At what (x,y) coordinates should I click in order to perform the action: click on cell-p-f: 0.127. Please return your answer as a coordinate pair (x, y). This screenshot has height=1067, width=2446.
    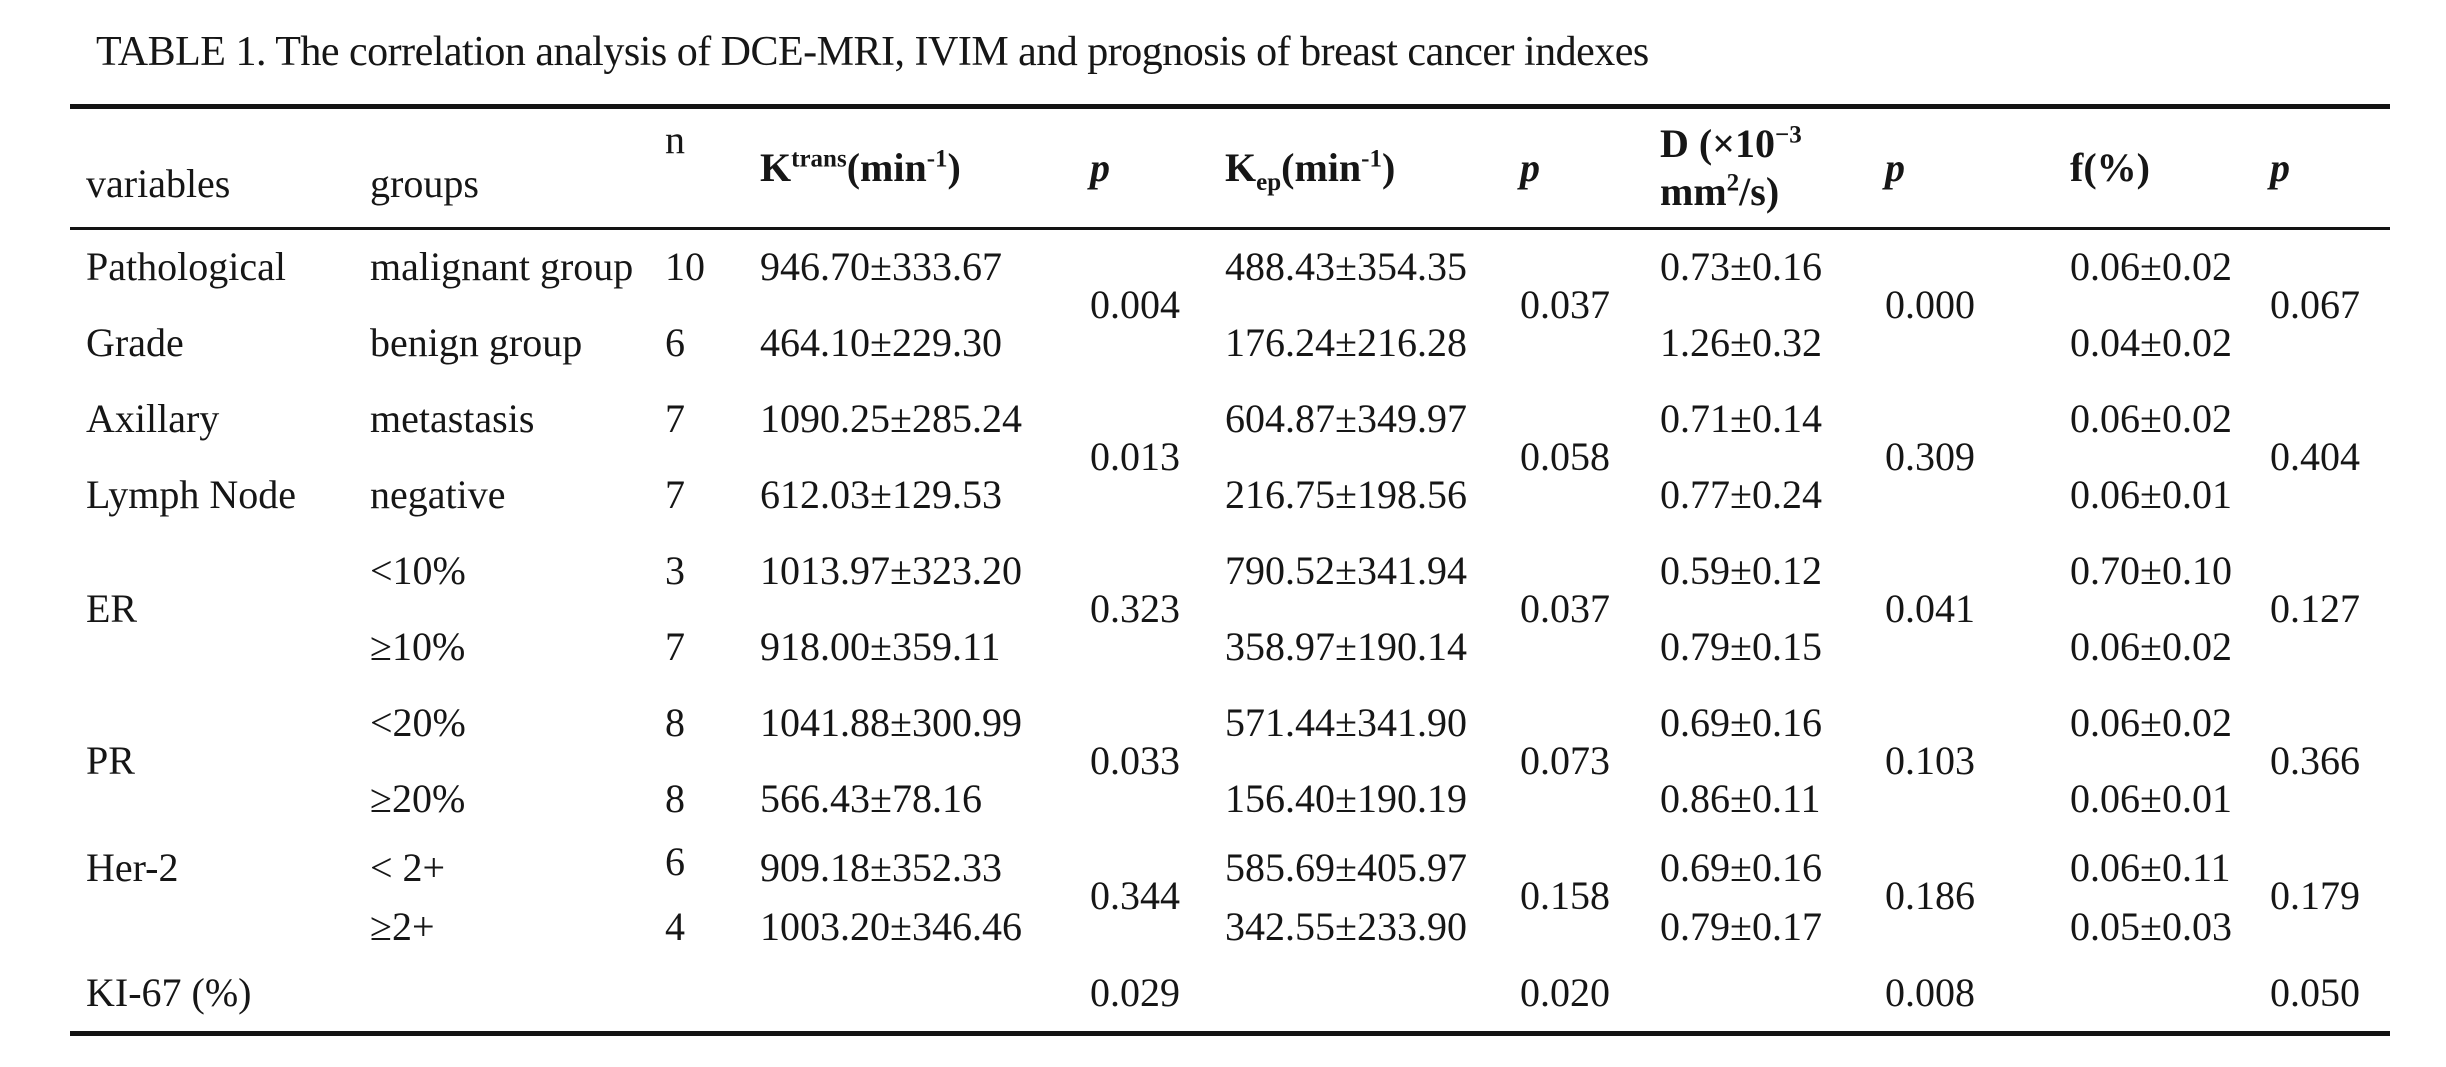
    Looking at the image, I should click on (2315, 608).